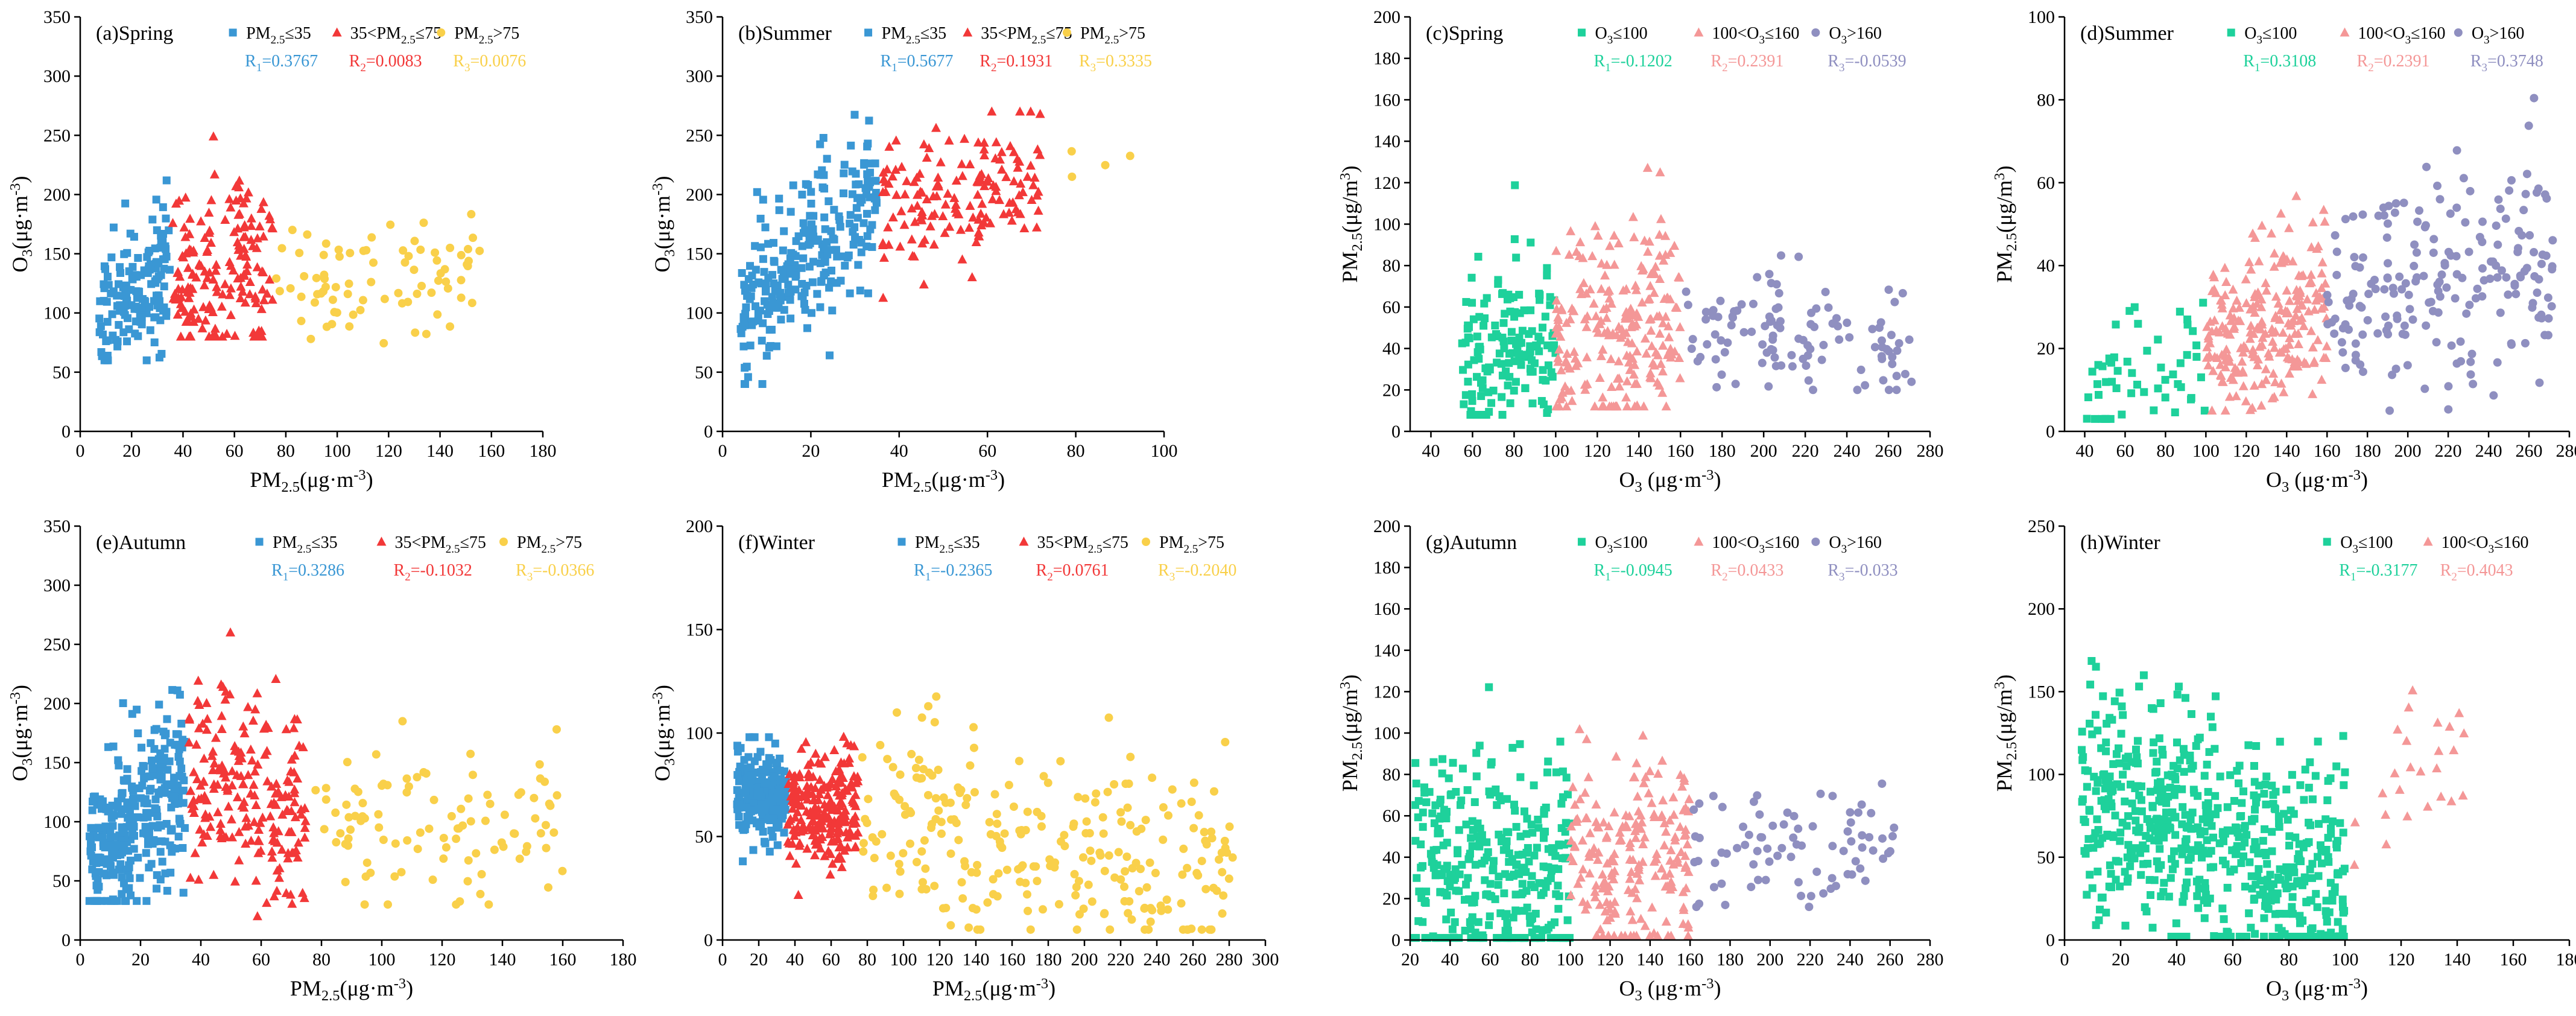 Image resolution: width=2576 pixels, height=1016 pixels. Describe the element at coordinates (351, 990) in the screenshot. I see `x-axis-label: PM2.5(μg·m-3)` at that location.